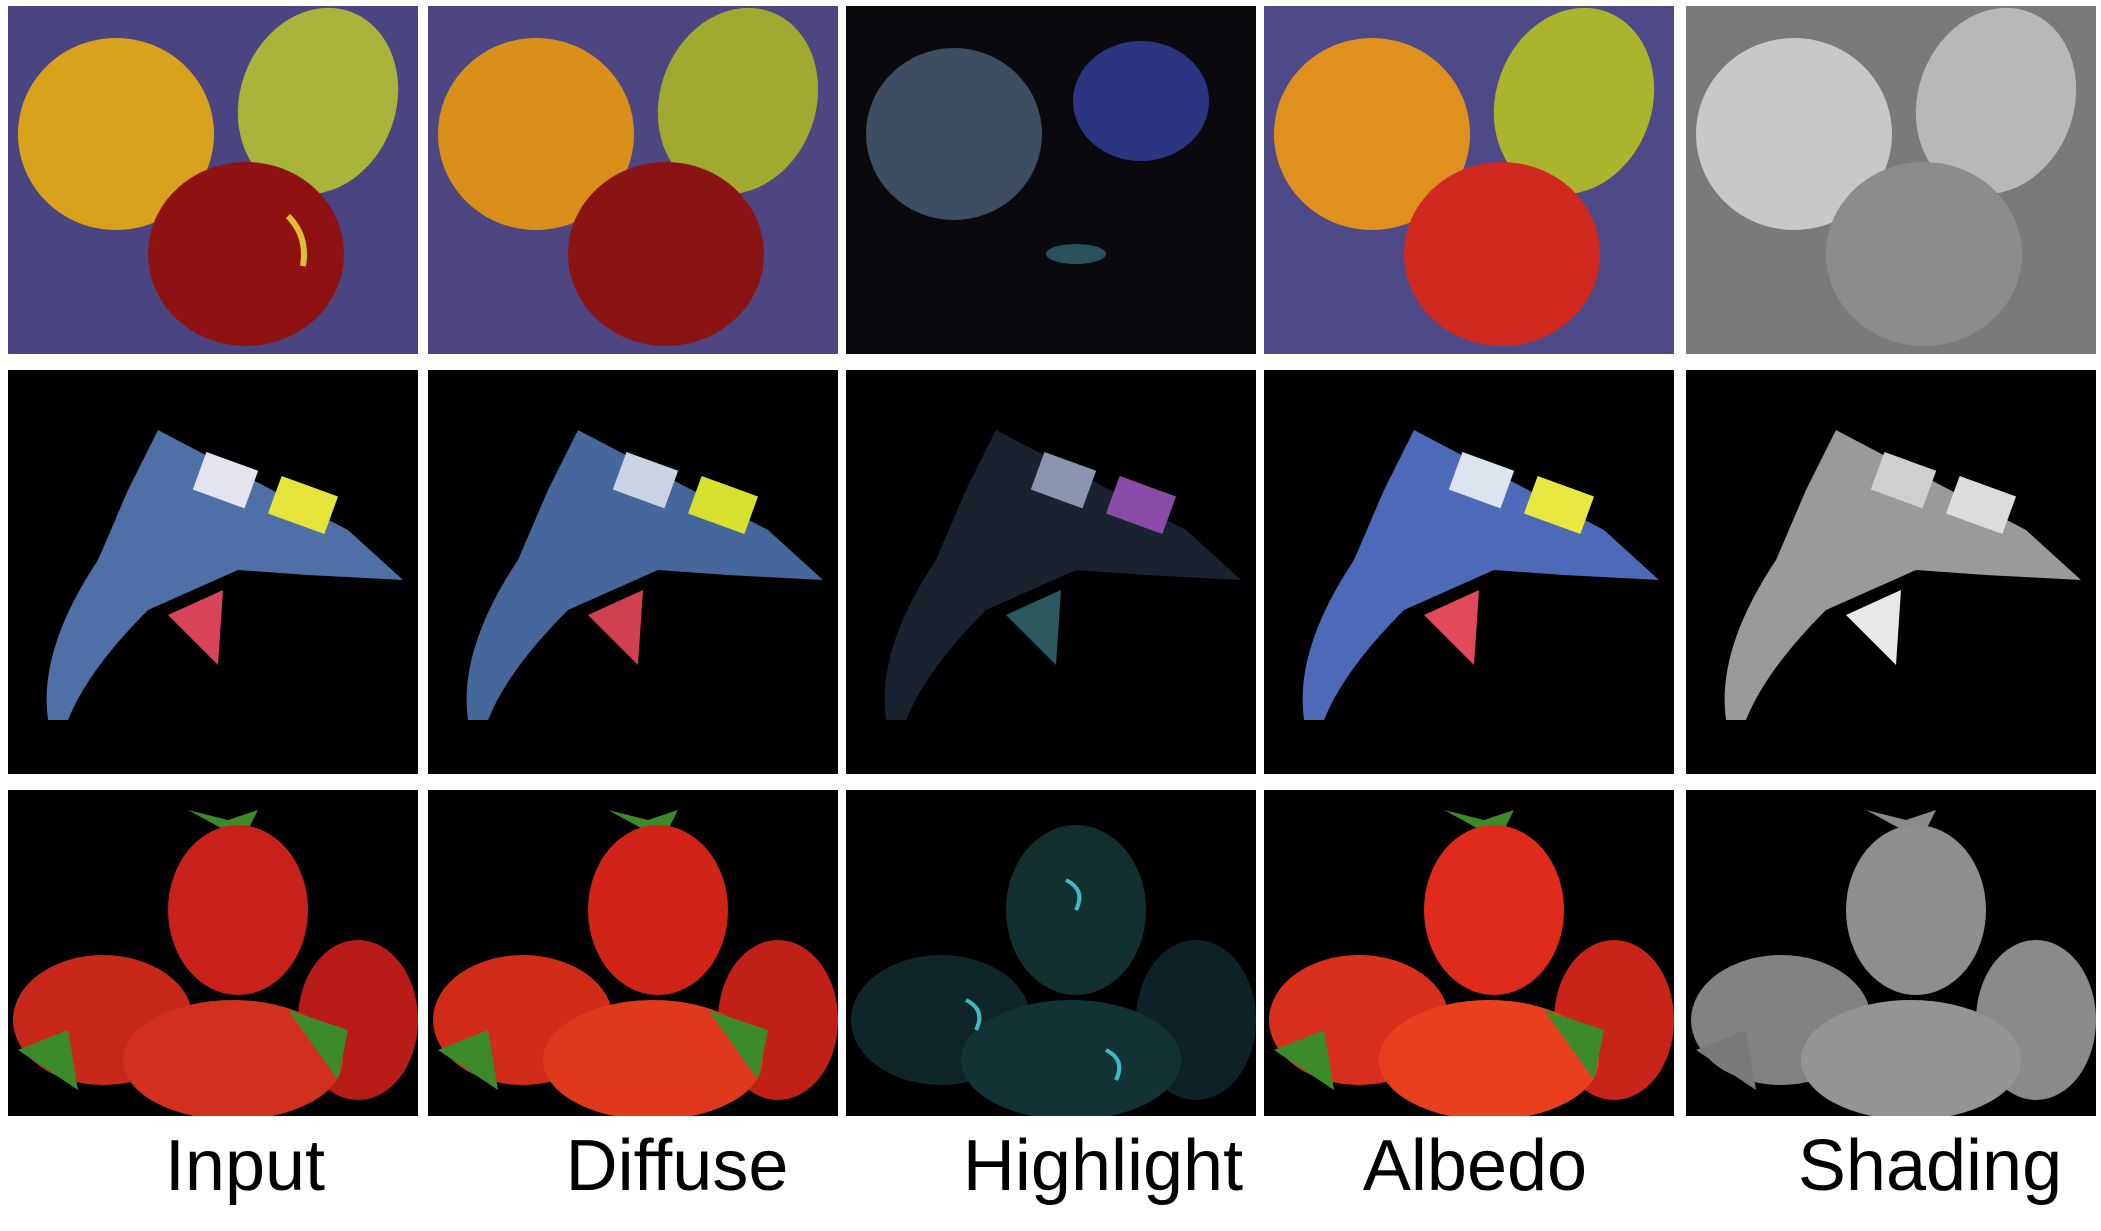  What do you see at coordinates (1475, 1166) in the screenshot?
I see `column-label-albedo: Albedo` at bounding box center [1475, 1166].